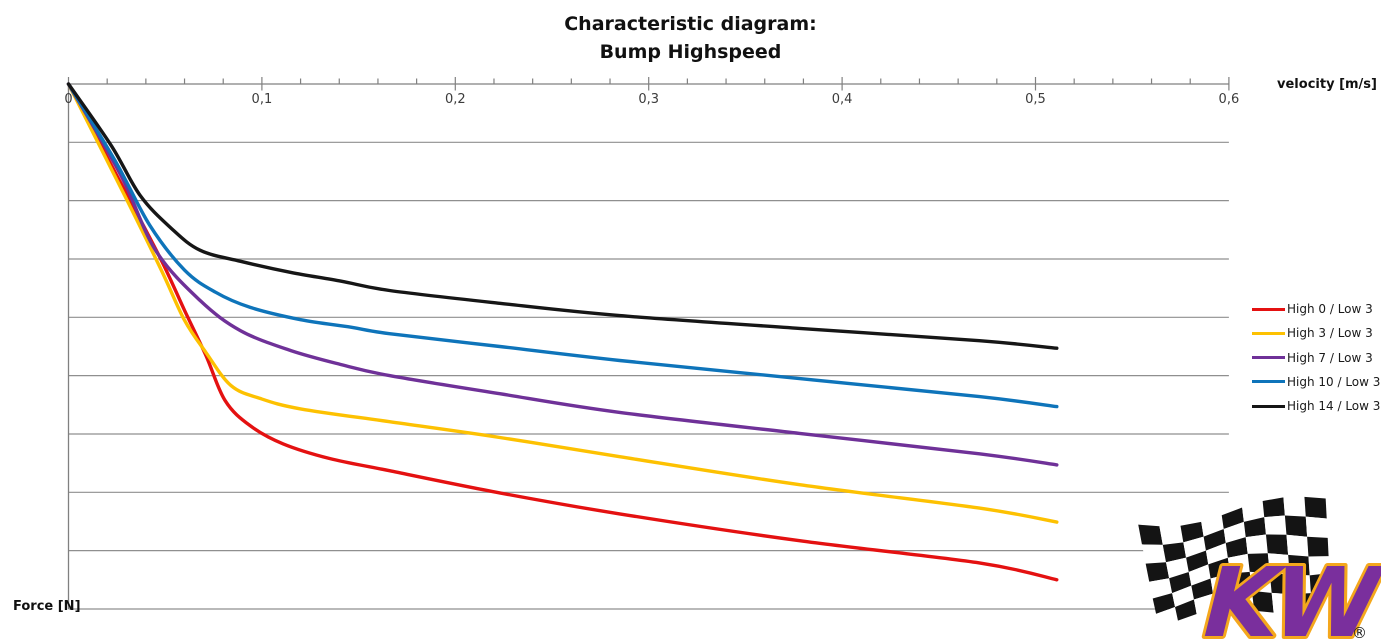 The image size is (1381, 644). What do you see at coordinates (1330, 333) in the screenshot?
I see `legend-label: High 3 / Low 3` at bounding box center [1330, 333].